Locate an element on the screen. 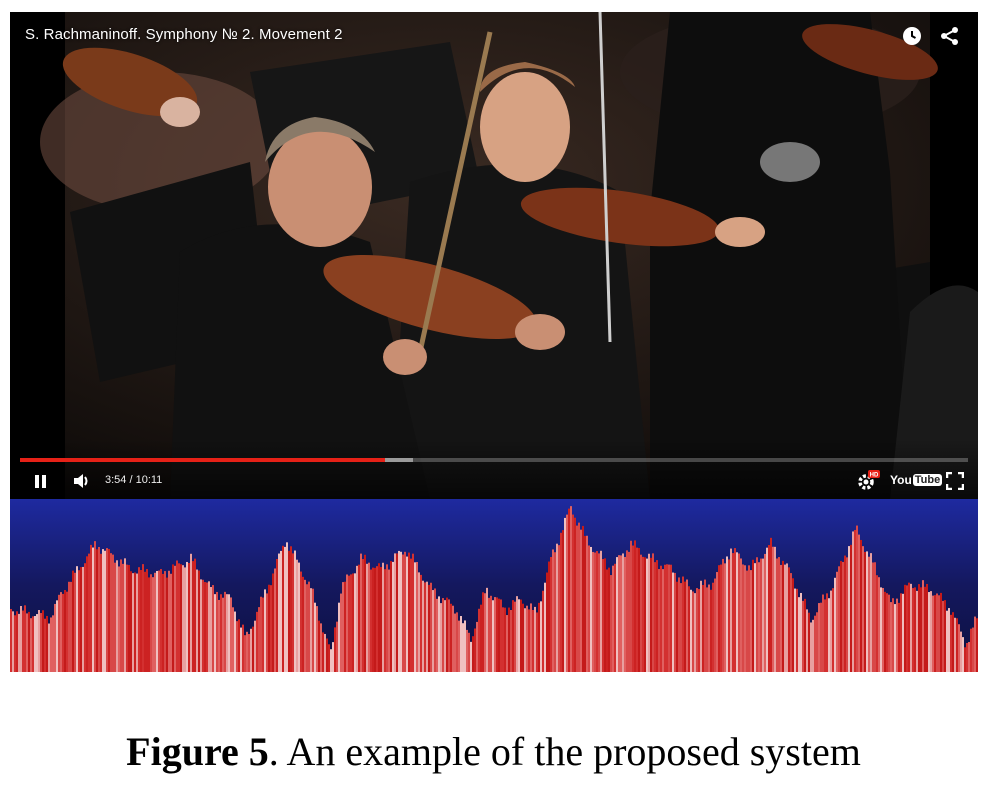 The image size is (987, 793). fullscreen-icon is located at coordinates (955, 481).